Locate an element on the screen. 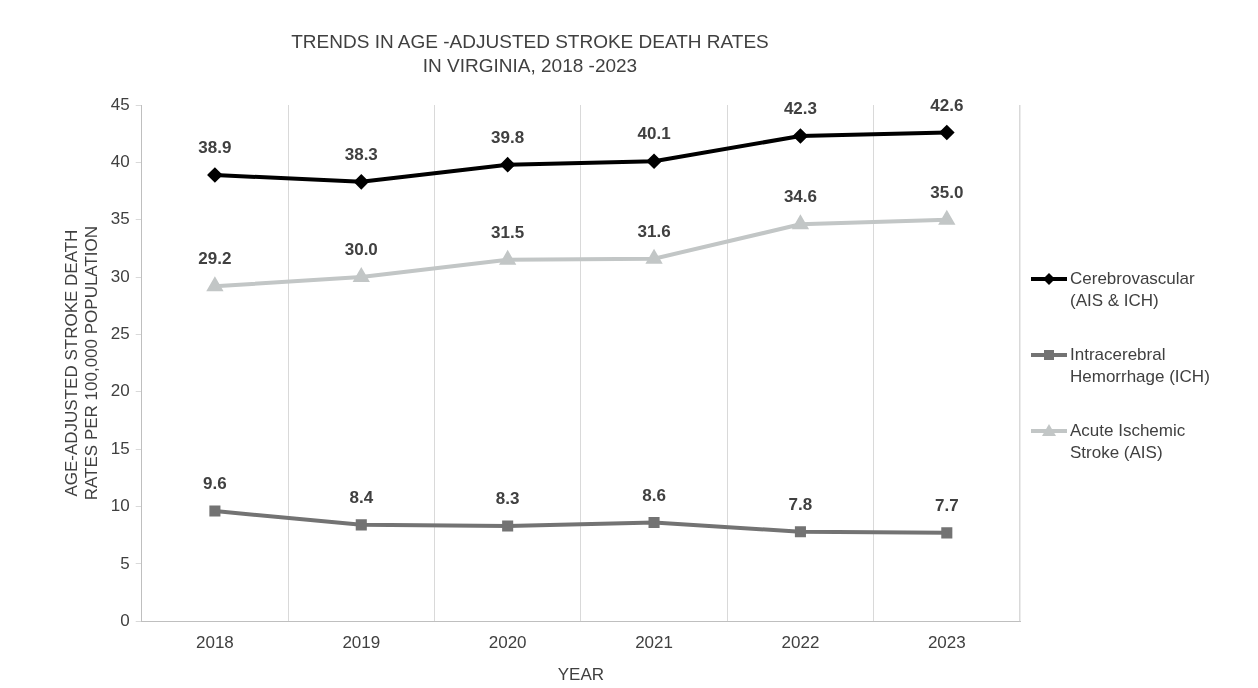 The height and width of the screenshot is (688, 1258). y-tick-label: 40 is located at coordinates (120, 162).